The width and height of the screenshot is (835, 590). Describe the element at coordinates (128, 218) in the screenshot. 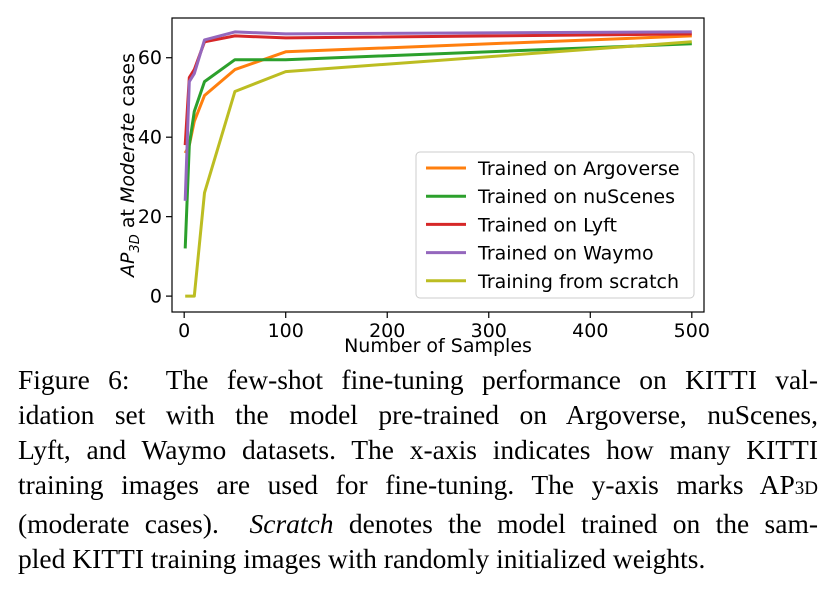

I see `y-axis-label-mid: at` at that location.